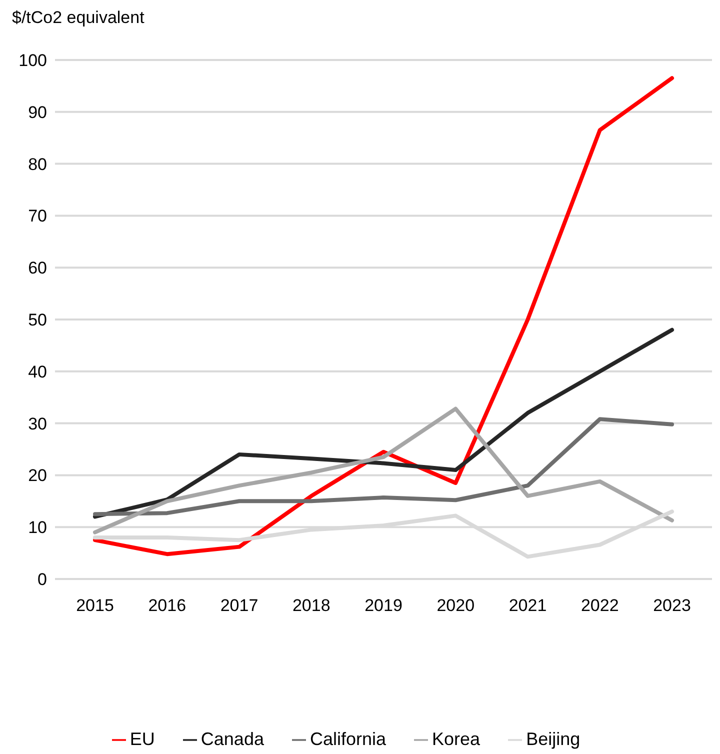  What do you see at coordinates (32, 60) in the screenshot?
I see `y-tick-label: 100` at bounding box center [32, 60].